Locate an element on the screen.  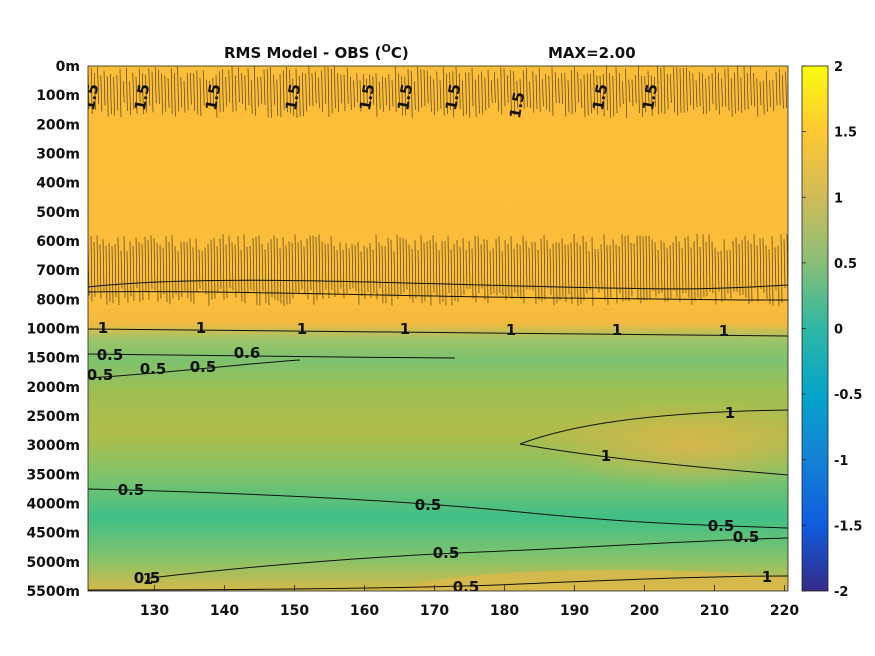
y-tick-label: 600m is located at coordinates (58, 242).